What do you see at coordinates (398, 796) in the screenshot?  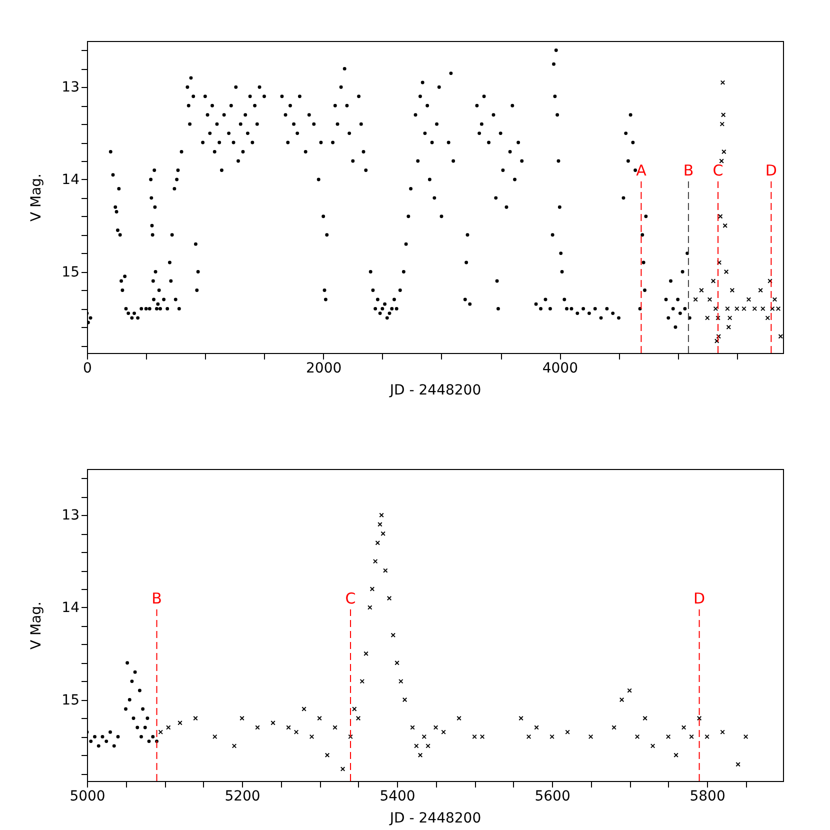 I see `x-tick-label: 5400` at bounding box center [398, 796].